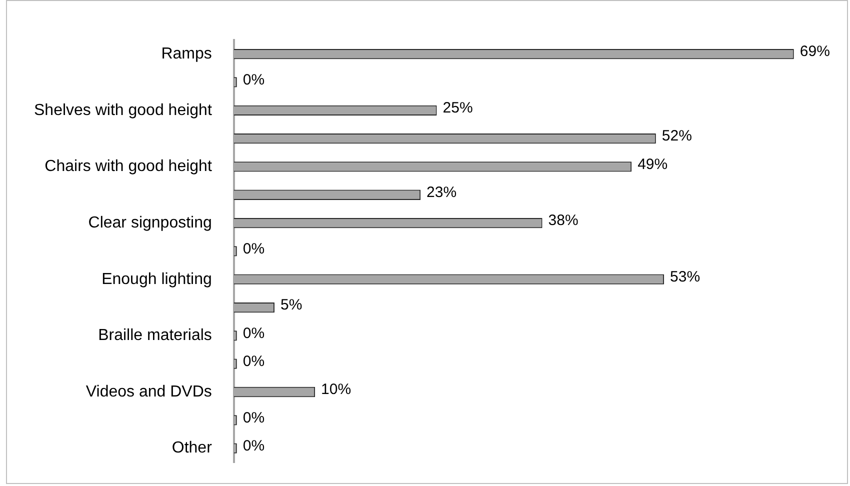 Image resolution: width=850 pixels, height=486 pixels. Describe the element at coordinates (149, 391) in the screenshot. I see `y-tick-label: Videos and DVDs` at that location.